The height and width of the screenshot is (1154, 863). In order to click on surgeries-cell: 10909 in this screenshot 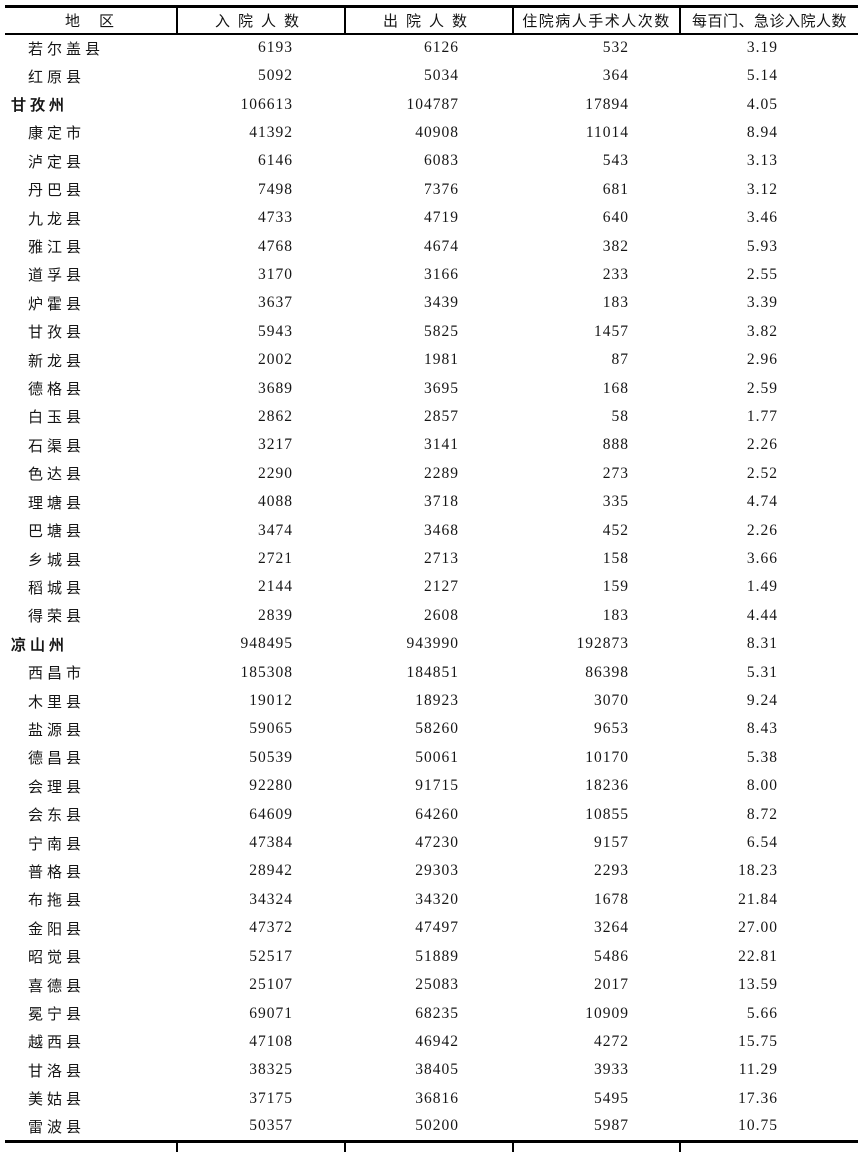, I will do `click(607, 1013)`.